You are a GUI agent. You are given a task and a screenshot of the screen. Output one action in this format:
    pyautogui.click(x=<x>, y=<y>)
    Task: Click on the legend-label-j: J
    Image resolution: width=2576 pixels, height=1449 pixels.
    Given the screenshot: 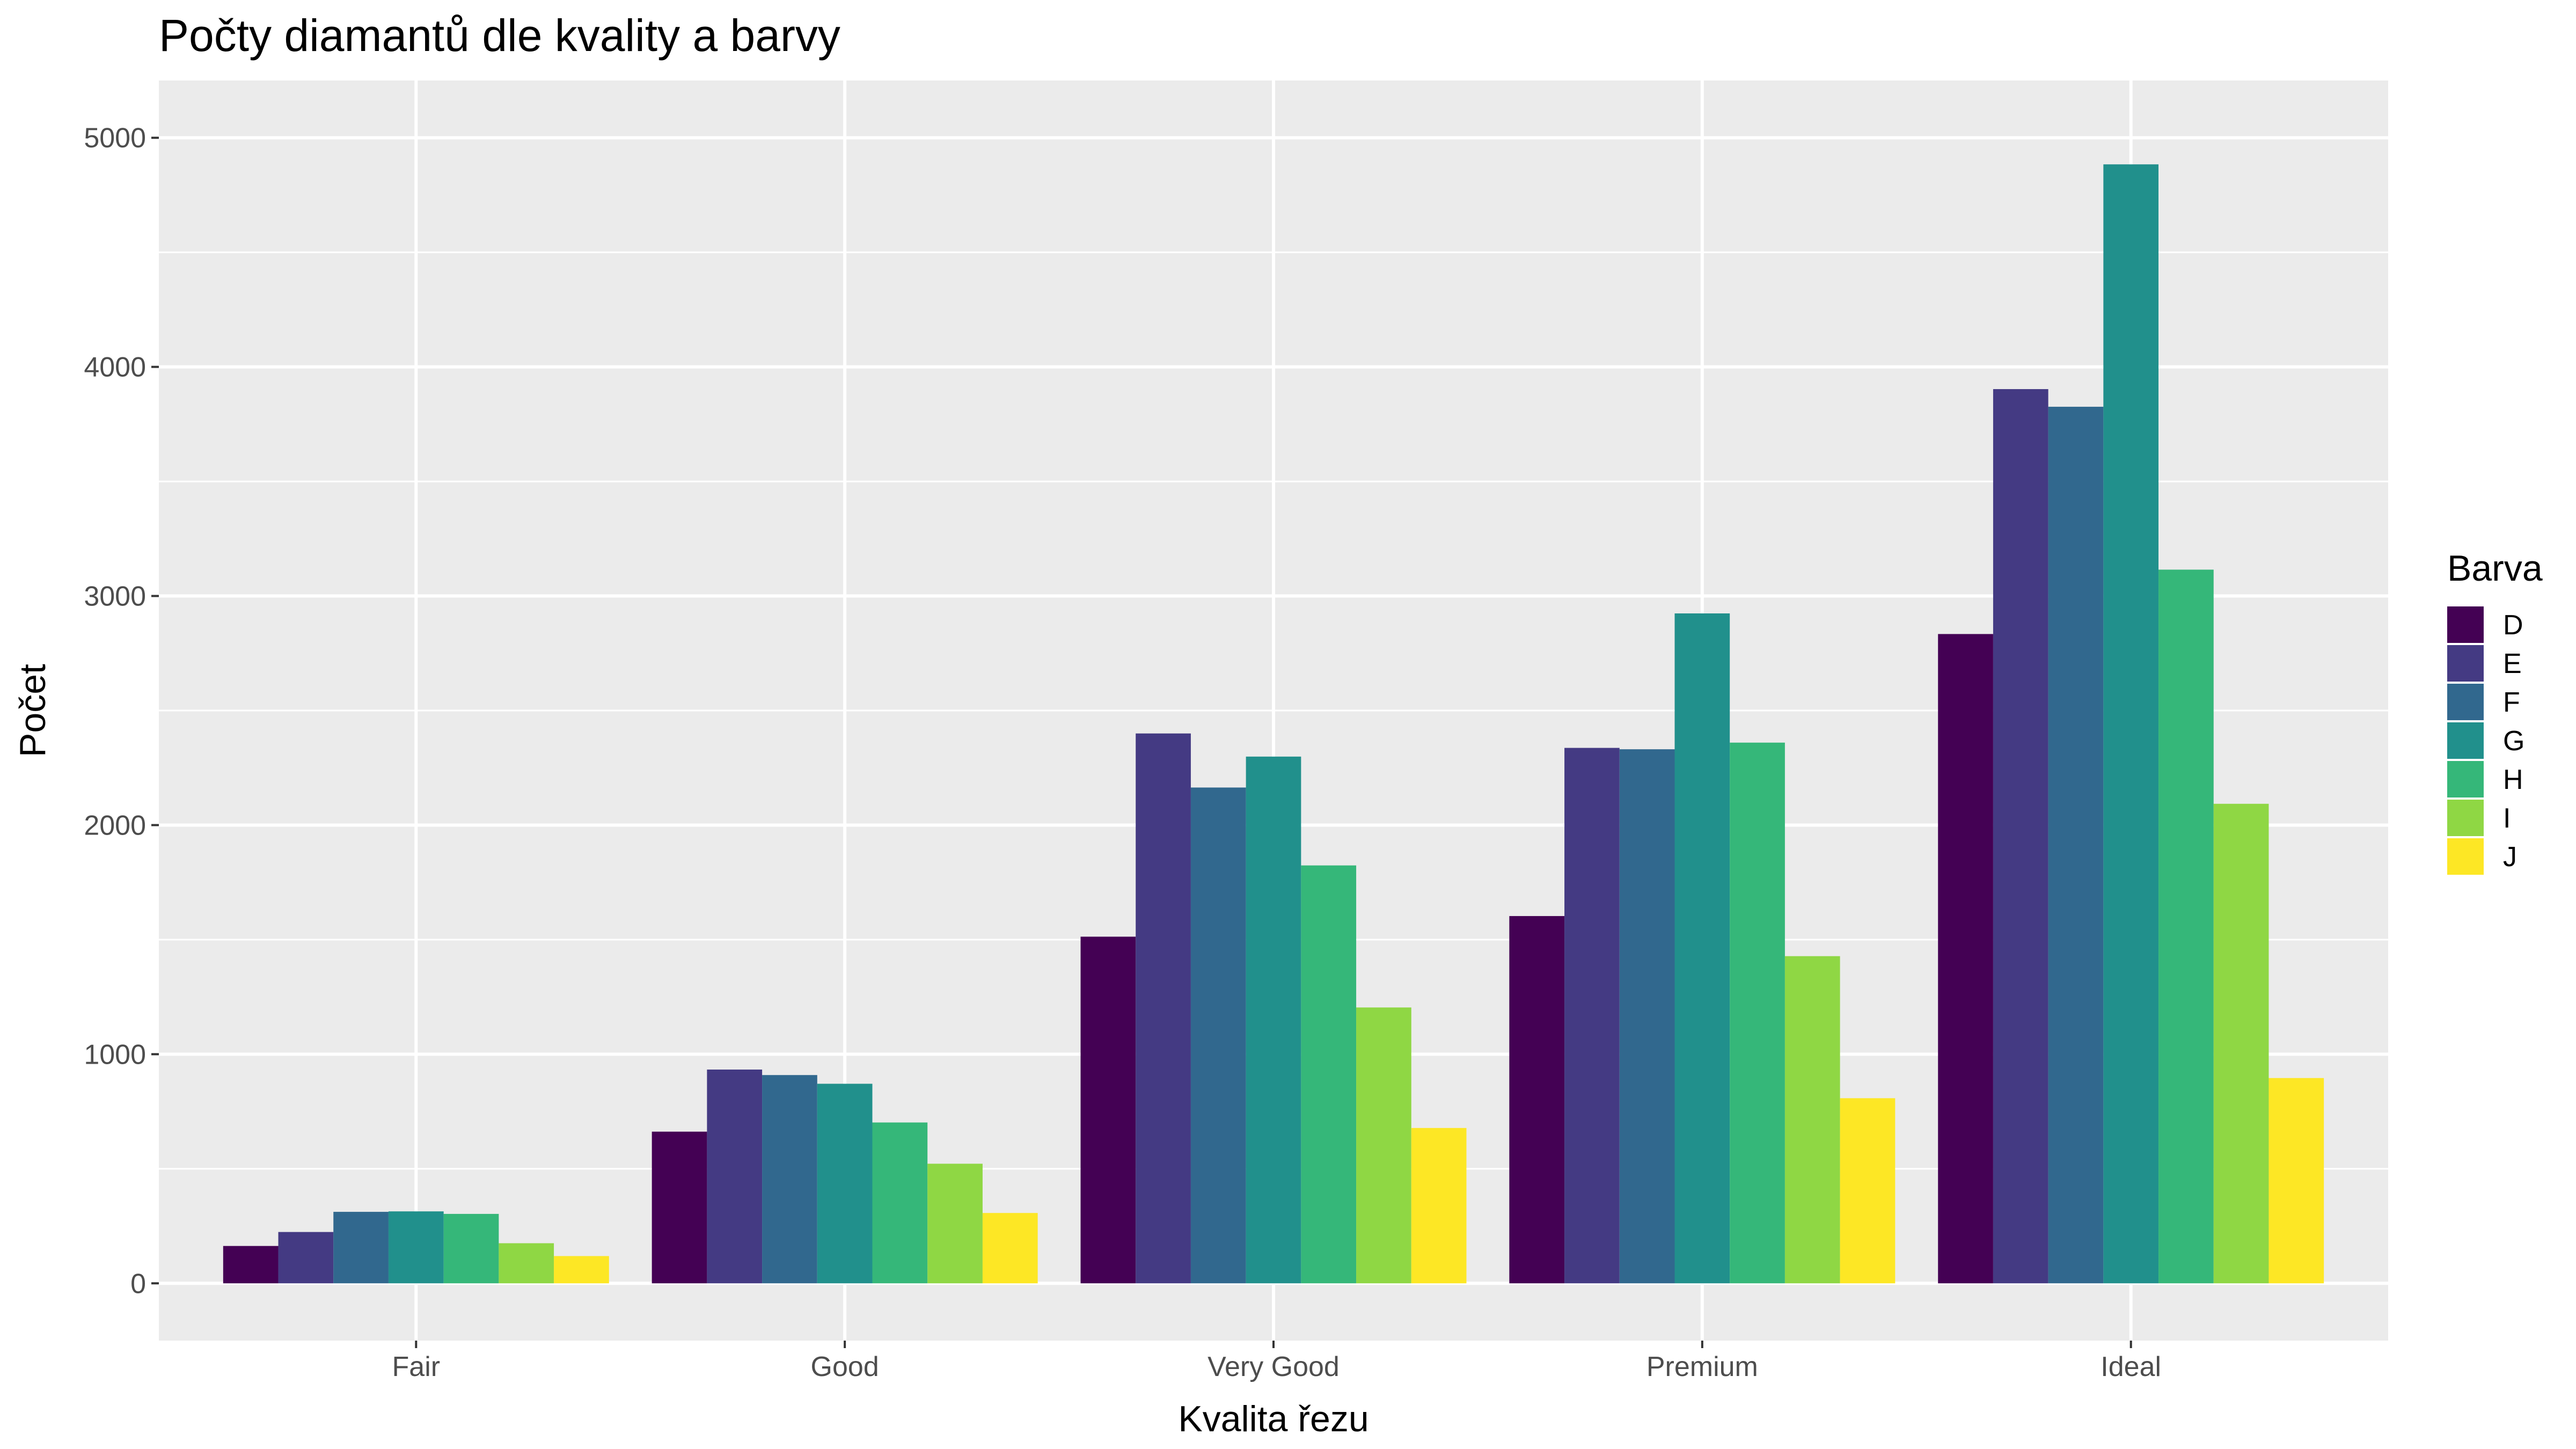 What is the action you would take?
    pyautogui.click(x=2510, y=857)
    